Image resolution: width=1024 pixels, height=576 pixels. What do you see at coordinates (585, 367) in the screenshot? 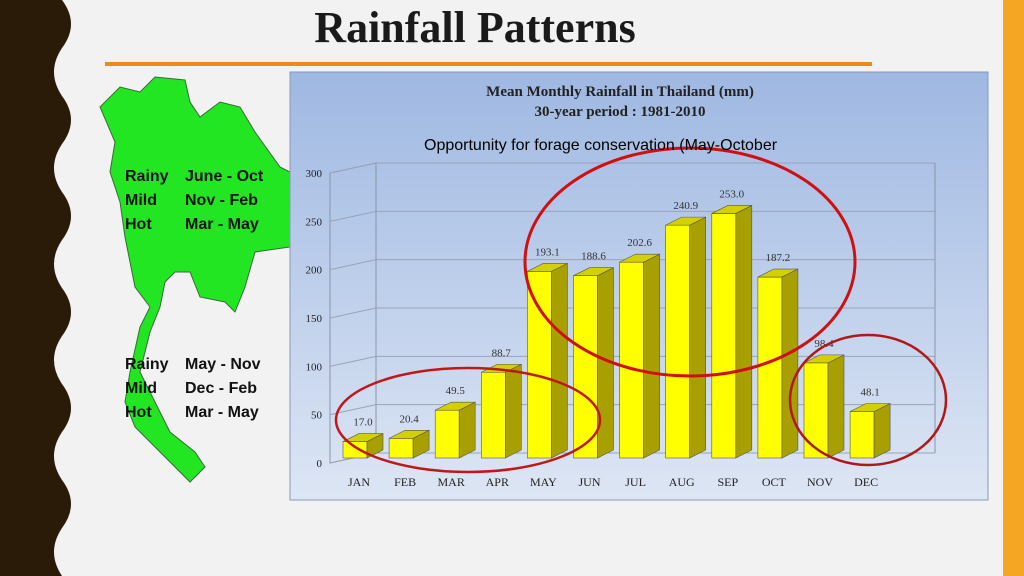
I see `bar-jun` at bounding box center [585, 367].